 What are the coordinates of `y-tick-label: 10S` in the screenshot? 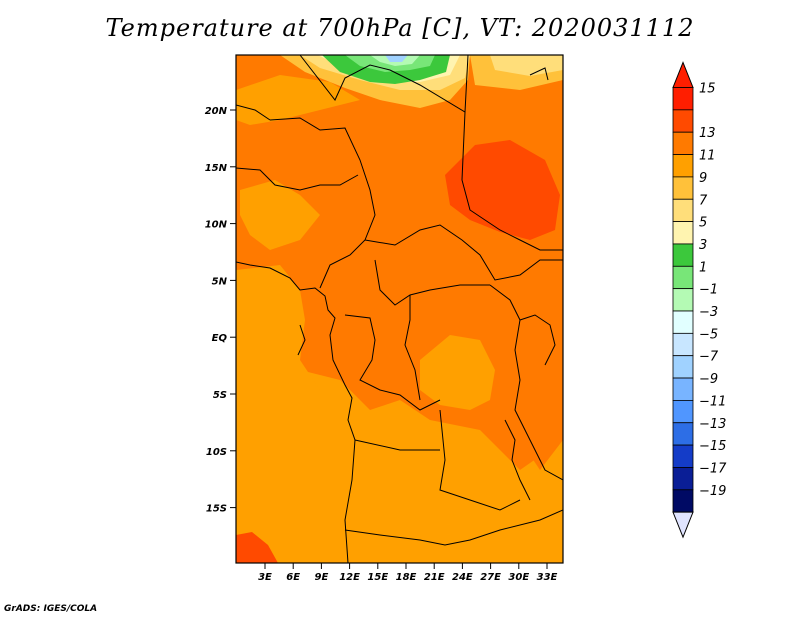 It's located at (216, 452).